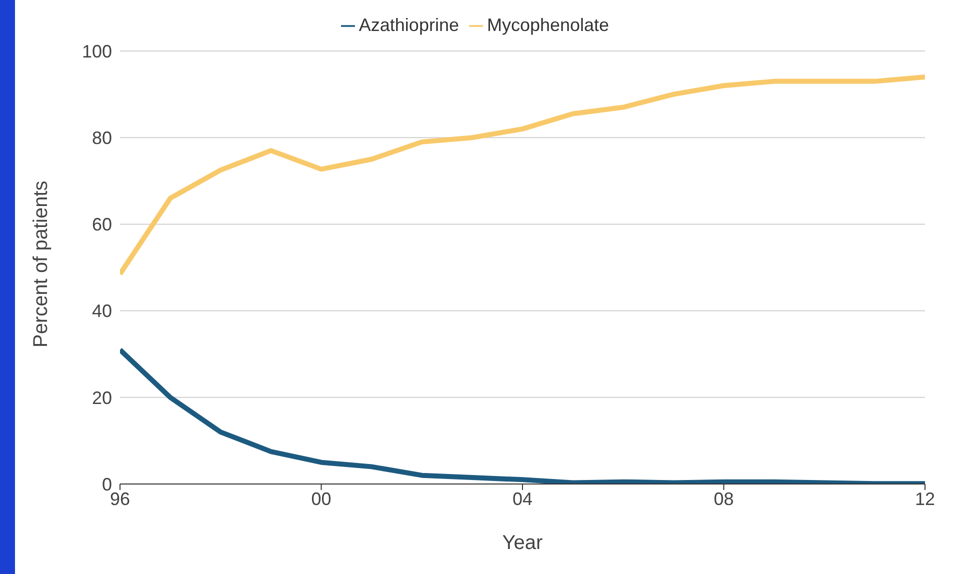 The width and height of the screenshot is (955, 574). What do you see at coordinates (120, 498) in the screenshot?
I see `x-tick-label: 96` at bounding box center [120, 498].